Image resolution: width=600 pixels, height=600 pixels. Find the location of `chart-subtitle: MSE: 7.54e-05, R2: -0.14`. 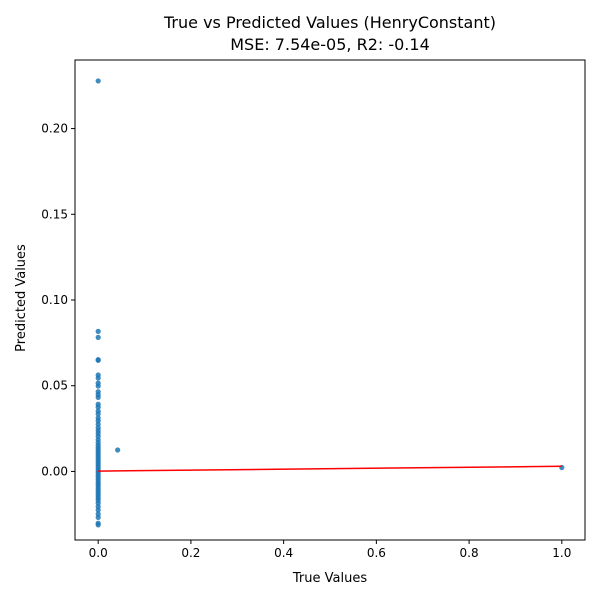

chart-subtitle: MSE: 7.54e-05, R2: -0.14 is located at coordinates (330, 44).